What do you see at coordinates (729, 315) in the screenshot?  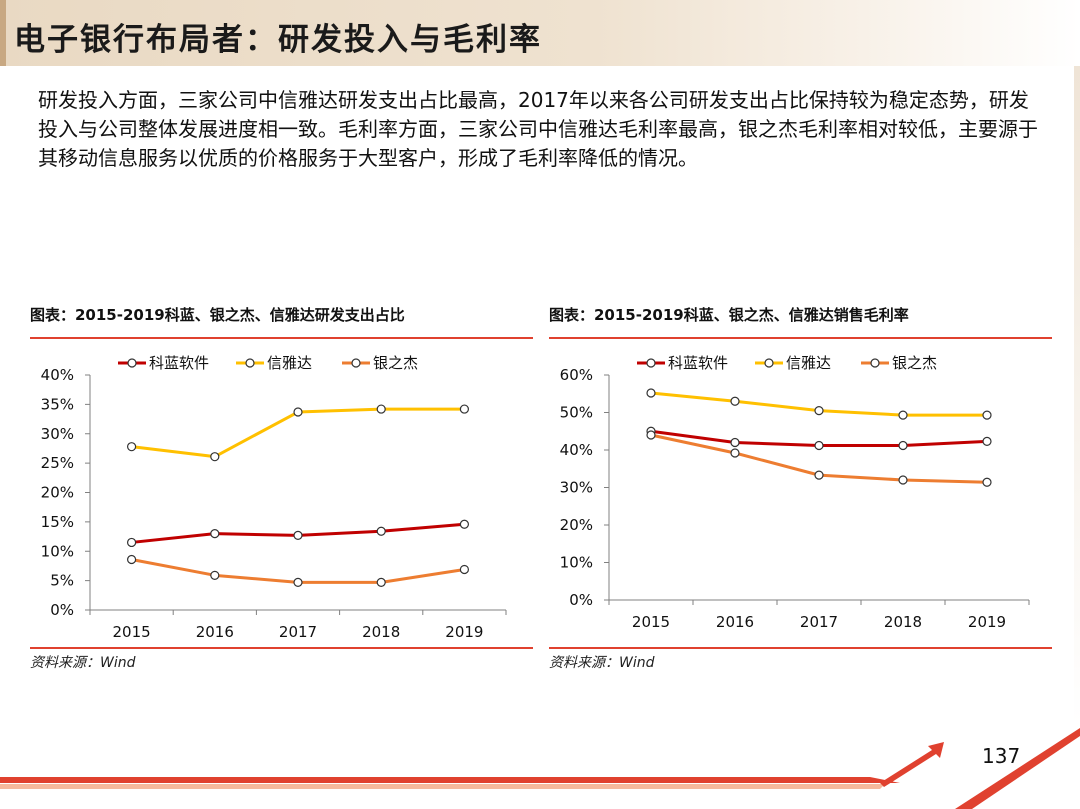 I see `figure-2-title: 图表：2015-2019科蓝、银之杰、信雅达销售毛利率` at bounding box center [729, 315].